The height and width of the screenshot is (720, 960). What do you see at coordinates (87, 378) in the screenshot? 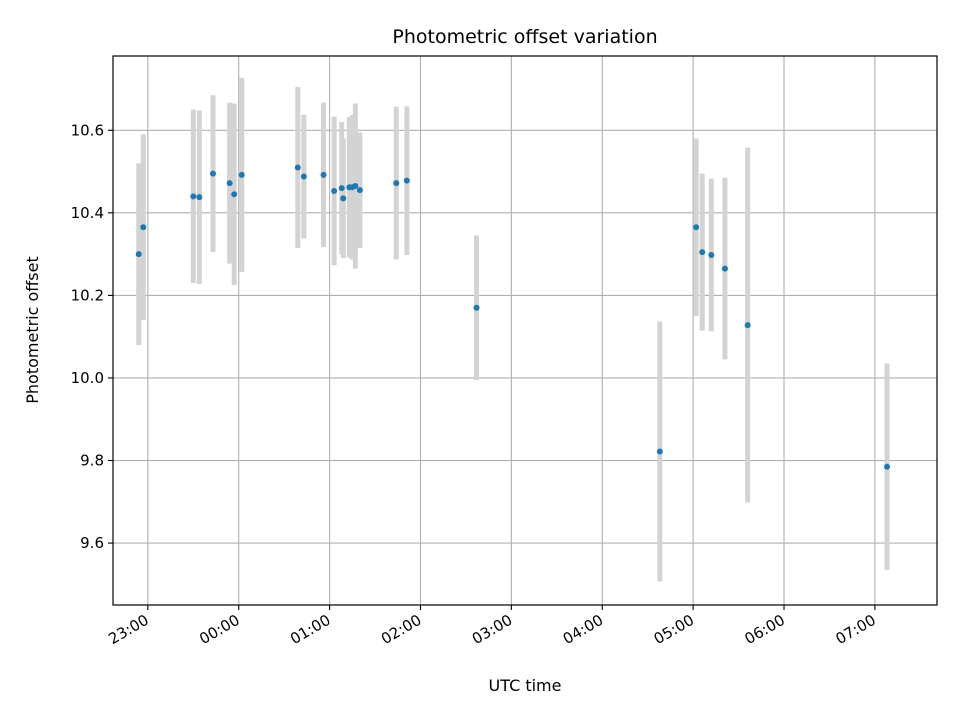
I see `y-tick-label: 10.0` at bounding box center [87, 378].